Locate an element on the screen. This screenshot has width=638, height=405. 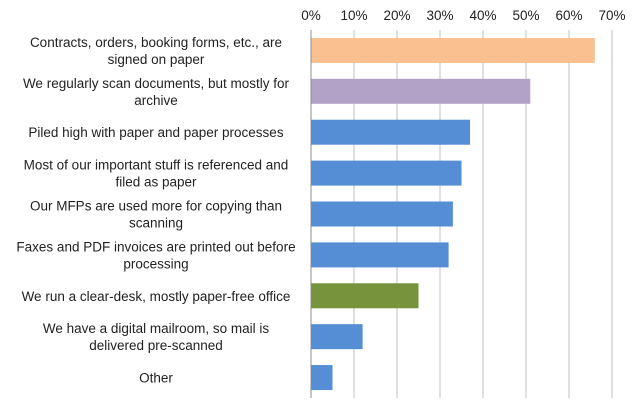
x-axis-ticks: 0% 10% 20% 30% 40% 50% 60% 70% is located at coordinates (463, 15).